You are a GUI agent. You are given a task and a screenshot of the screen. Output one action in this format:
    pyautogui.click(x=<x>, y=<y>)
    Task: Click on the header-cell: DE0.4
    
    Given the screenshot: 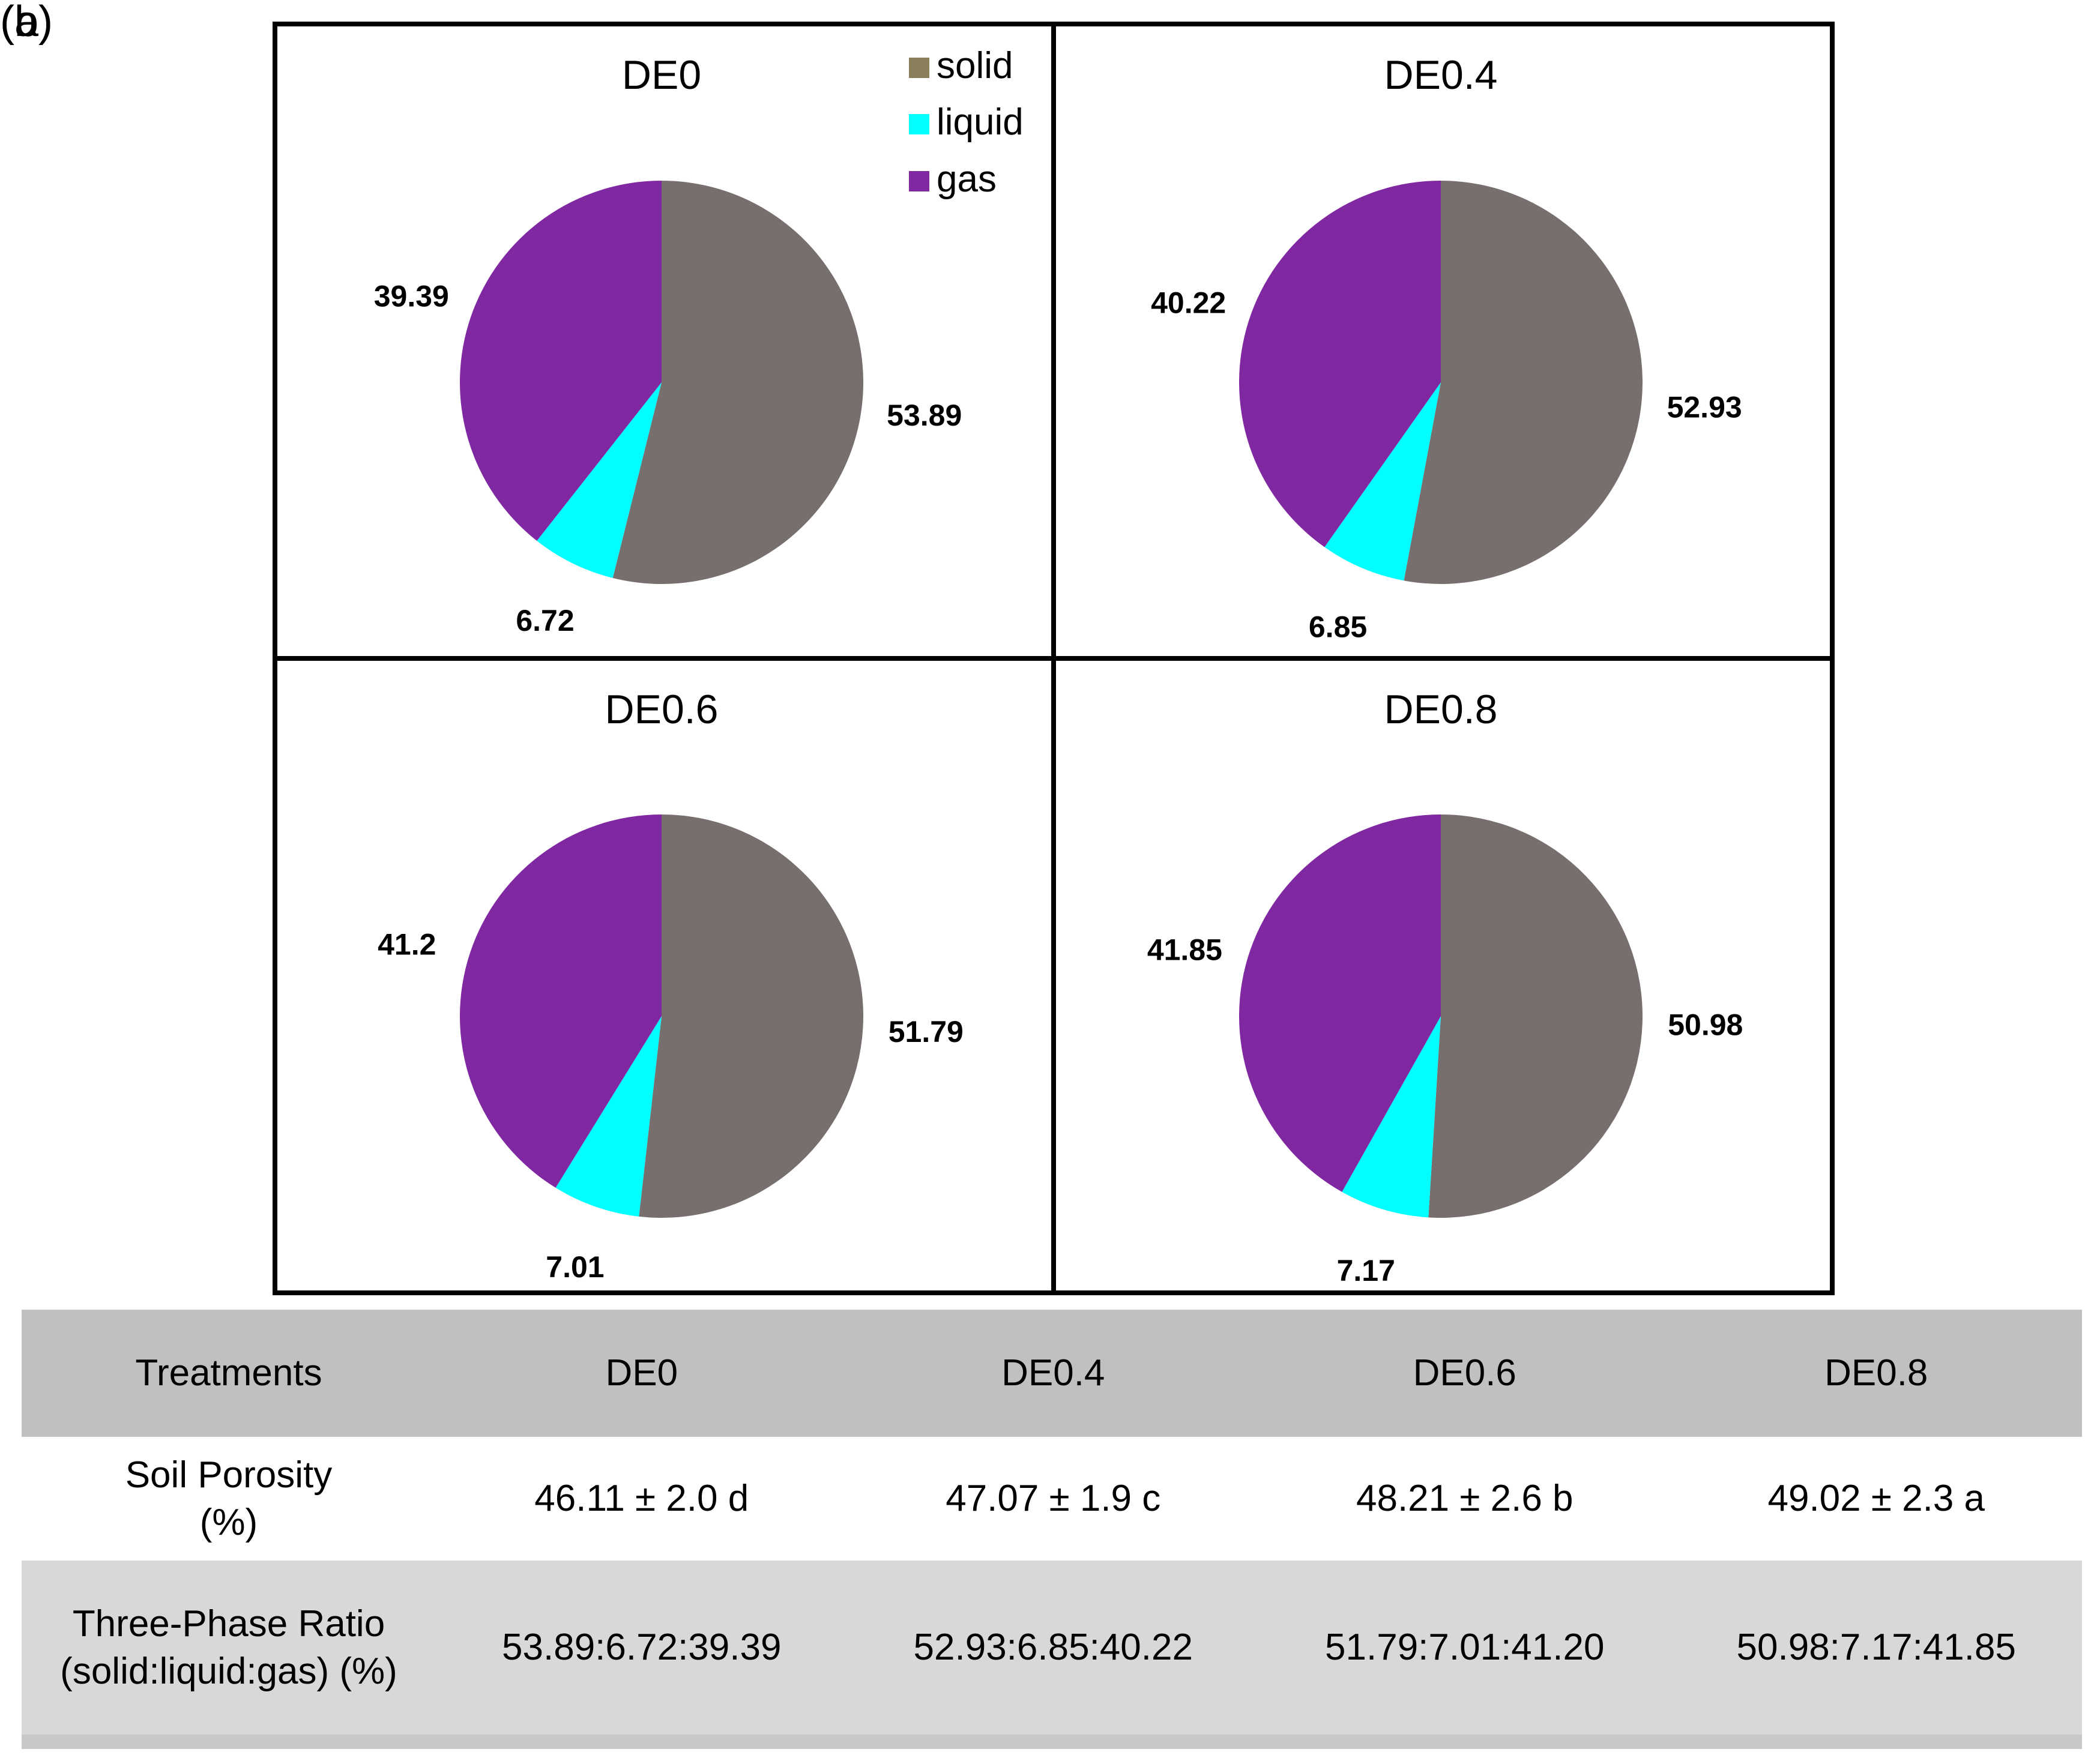 What is the action you would take?
    pyautogui.click(x=1053, y=1374)
    